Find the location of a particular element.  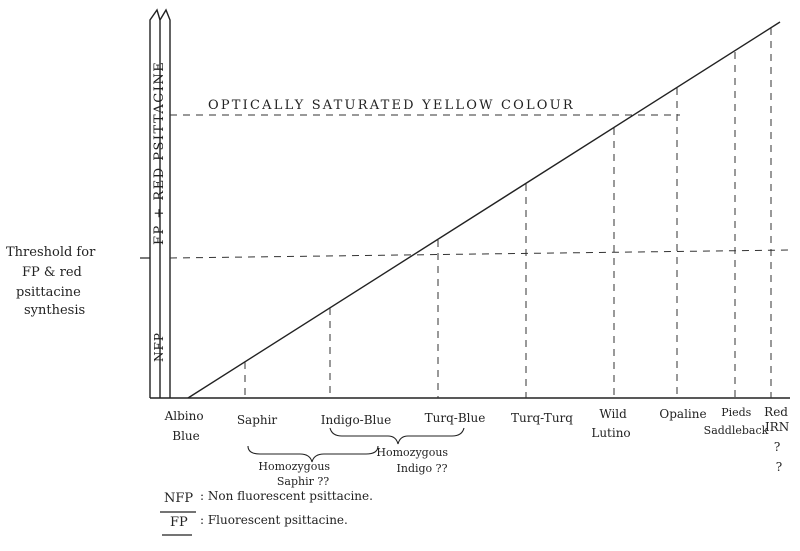

bracket-label-indigo: Homozygous Indigo ?? is located at coordinates (413, 460).